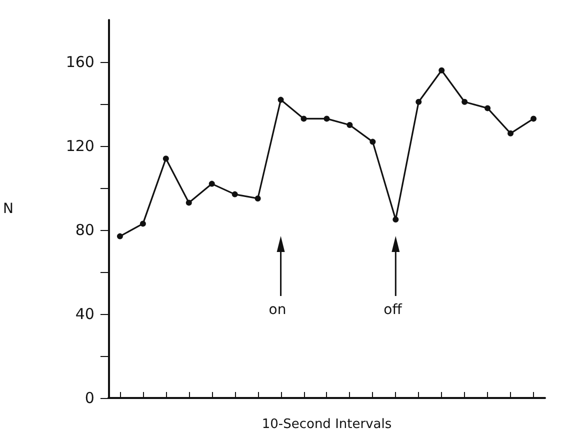  I want to click on annotation: on, so click(277, 310).